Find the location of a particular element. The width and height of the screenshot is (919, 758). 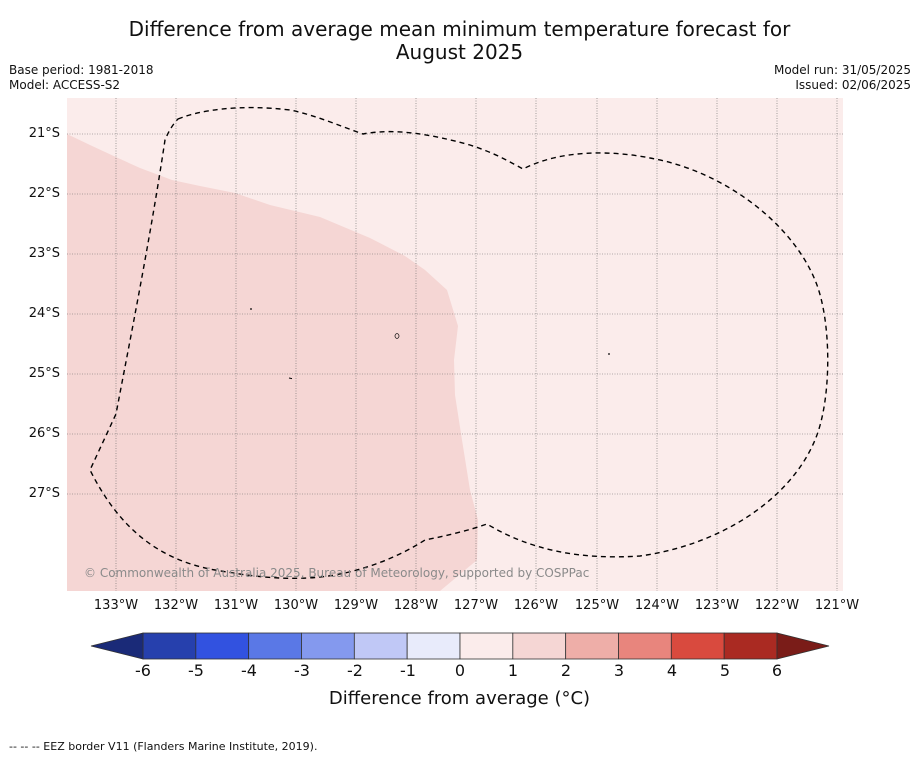

colorbar-tick: 3 is located at coordinates (619, 670).